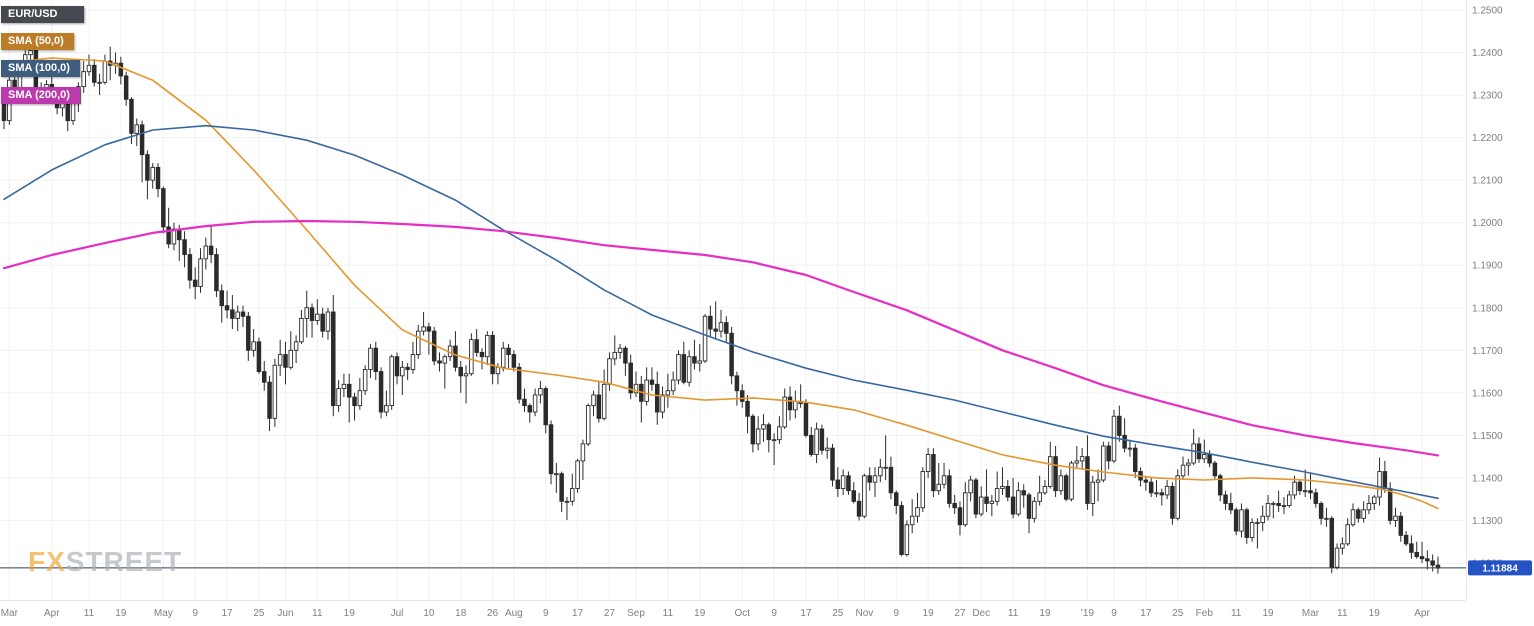 This screenshot has height=626, width=1534. What do you see at coordinates (864, 613) in the screenshot?
I see `date-tick-label: Nov` at bounding box center [864, 613].